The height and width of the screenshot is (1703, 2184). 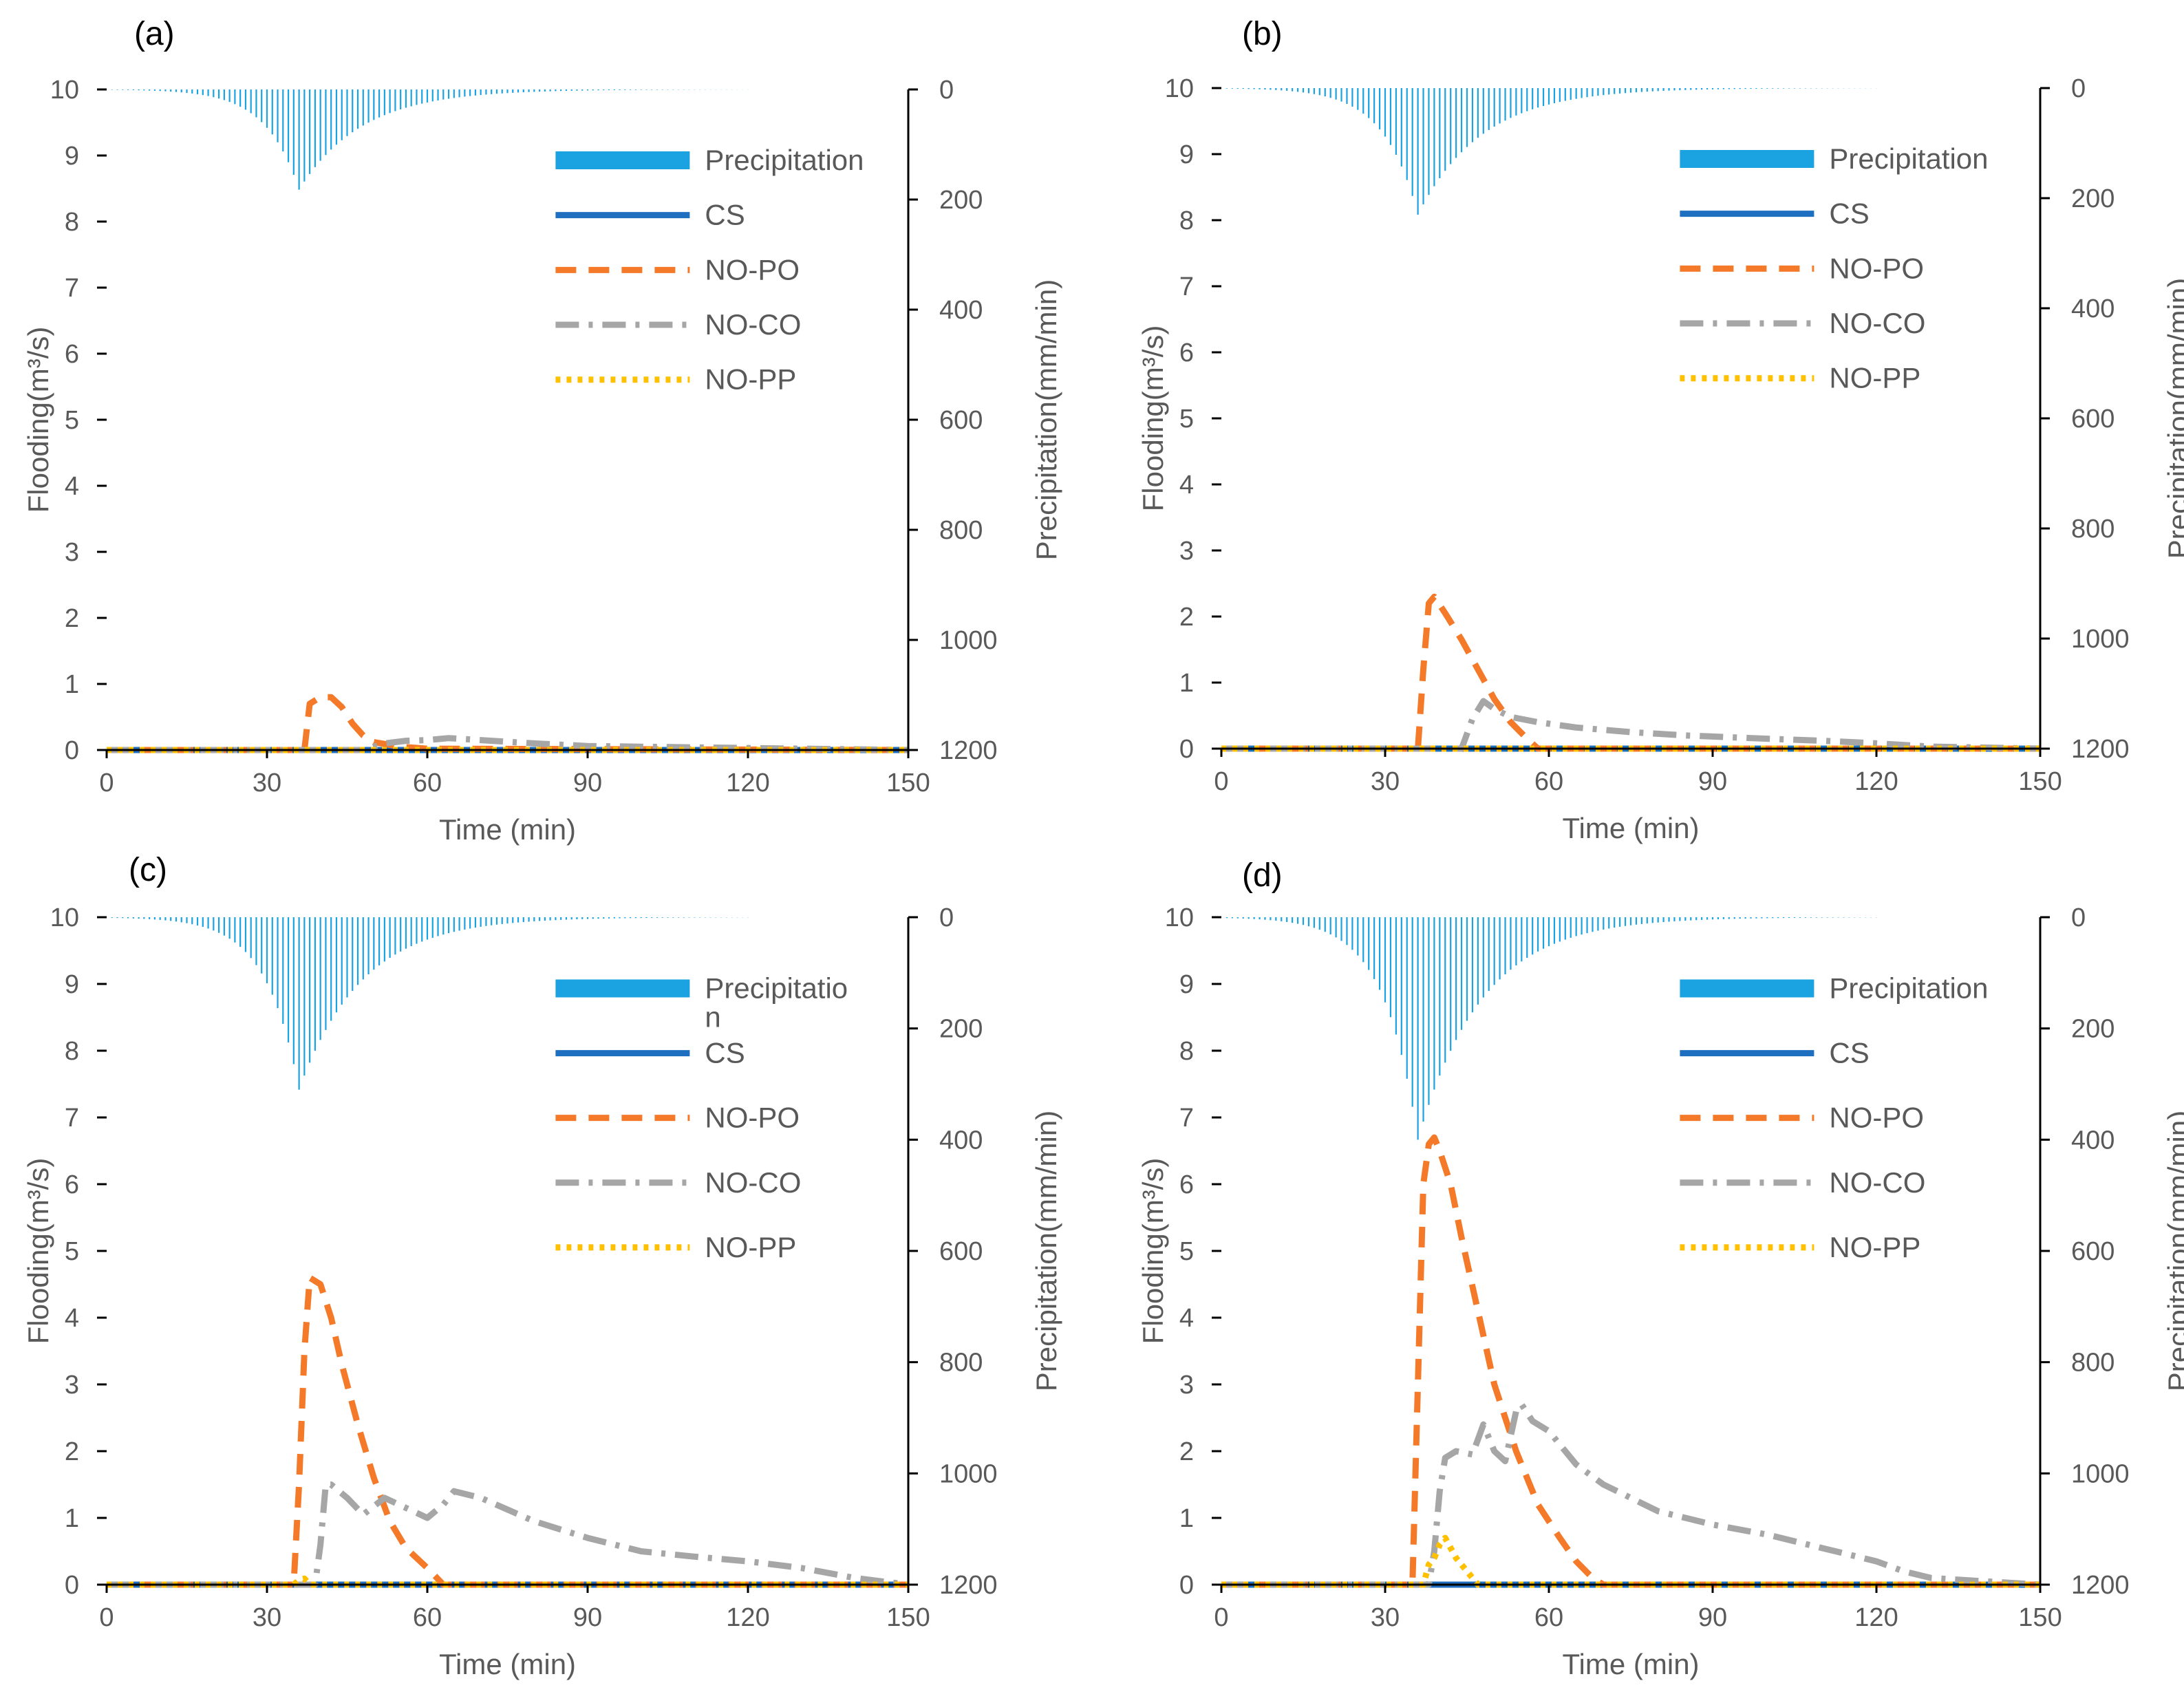 I want to click on x-tick-label: 150, so click(x=2040, y=781).